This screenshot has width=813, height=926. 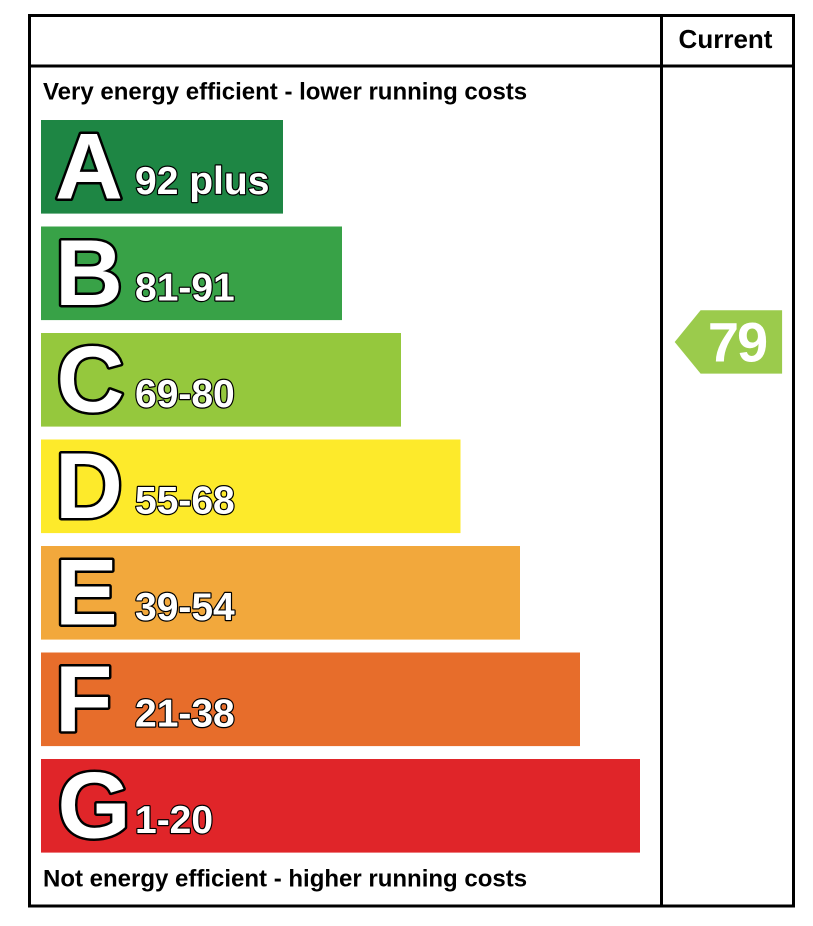 I want to click on svg-text: 1-20, so click(x=174, y=820).